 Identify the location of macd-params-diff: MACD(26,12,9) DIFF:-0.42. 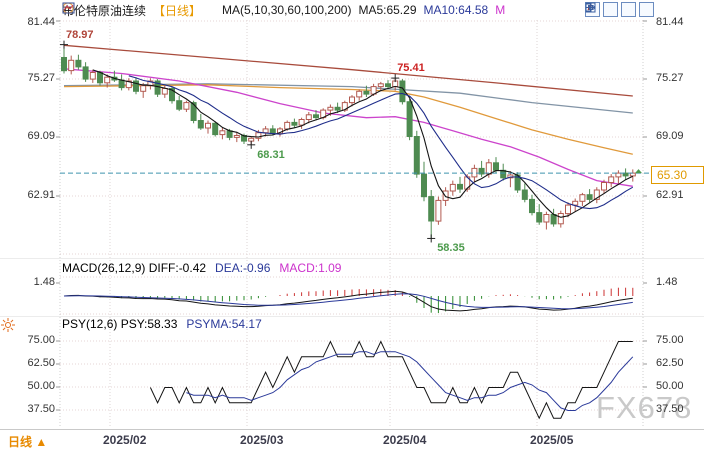
(134, 268).